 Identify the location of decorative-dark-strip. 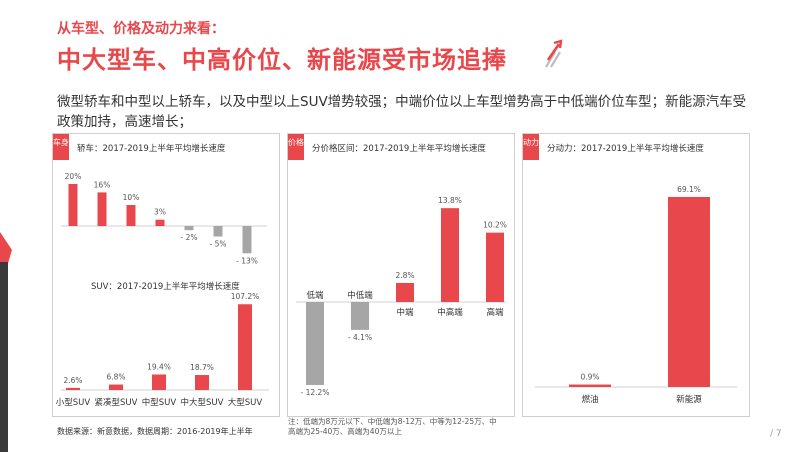
(4, 357).